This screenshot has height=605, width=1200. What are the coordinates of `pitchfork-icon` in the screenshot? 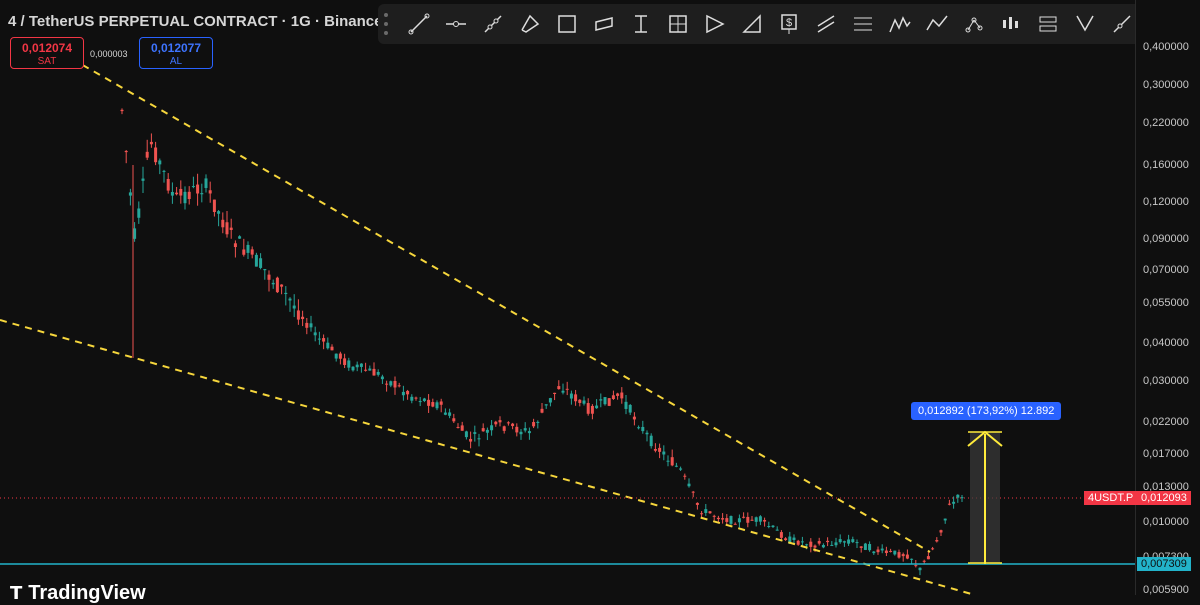 It's located at (529, 24).